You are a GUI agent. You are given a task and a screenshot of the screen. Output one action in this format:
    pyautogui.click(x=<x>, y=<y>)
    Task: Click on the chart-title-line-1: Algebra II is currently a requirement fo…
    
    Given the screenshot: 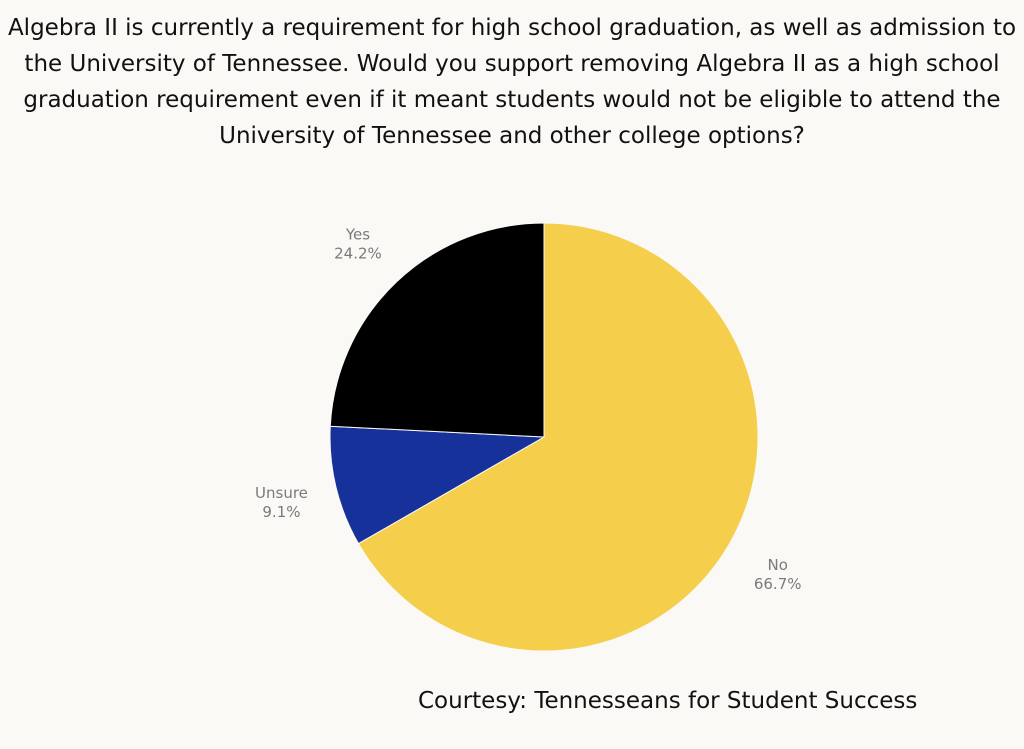 What is the action you would take?
    pyautogui.click(x=512, y=28)
    